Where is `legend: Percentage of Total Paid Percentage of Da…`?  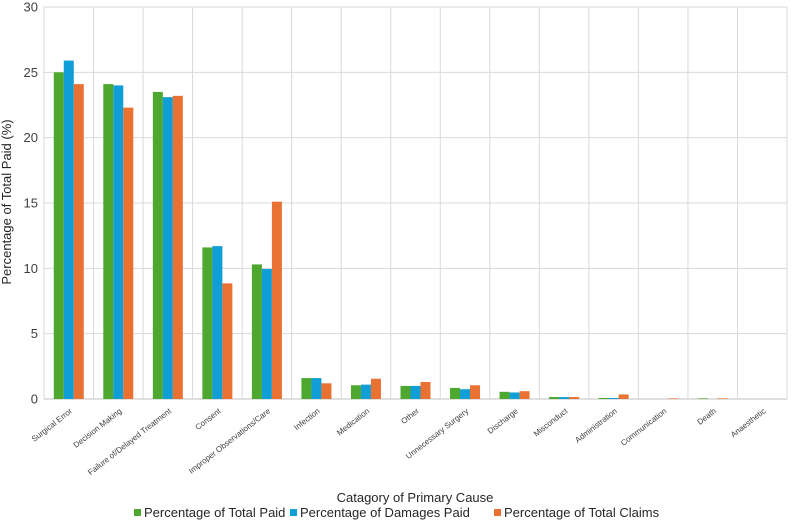
legend: Percentage of Total Paid Percentage of Da… is located at coordinates (397, 512).